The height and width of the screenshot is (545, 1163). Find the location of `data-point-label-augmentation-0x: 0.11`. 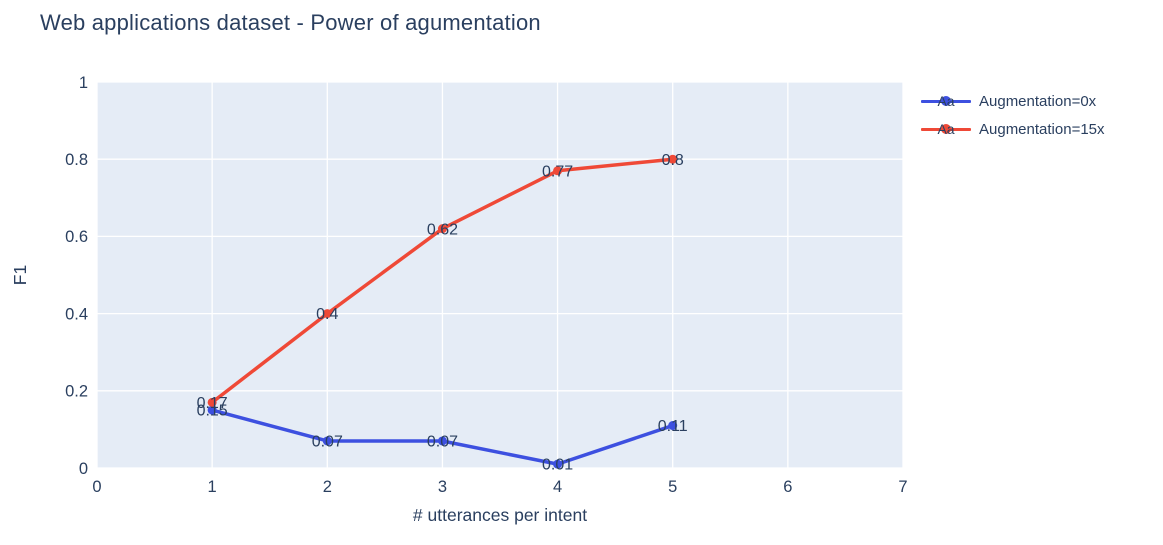

data-point-label-augmentation-0x: 0.11 is located at coordinates (673, 426).